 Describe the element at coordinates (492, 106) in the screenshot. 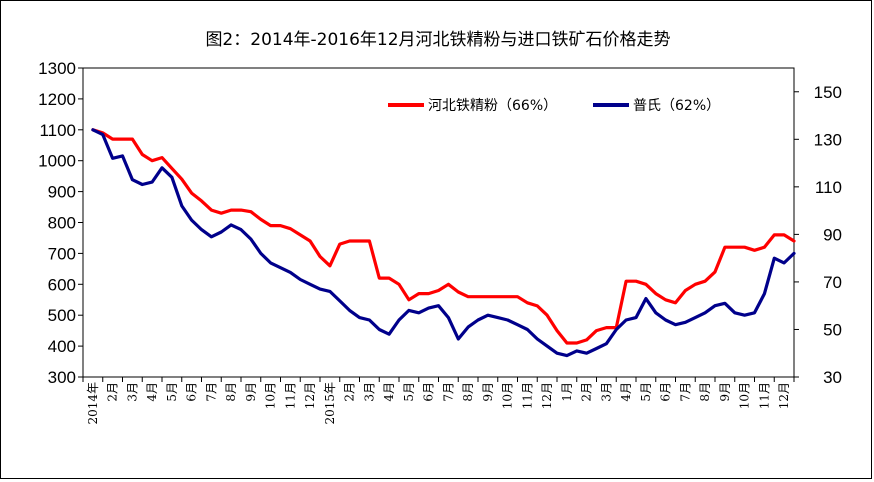

I see `legend-label-1: 河北铁精粉（66%）` at that location.